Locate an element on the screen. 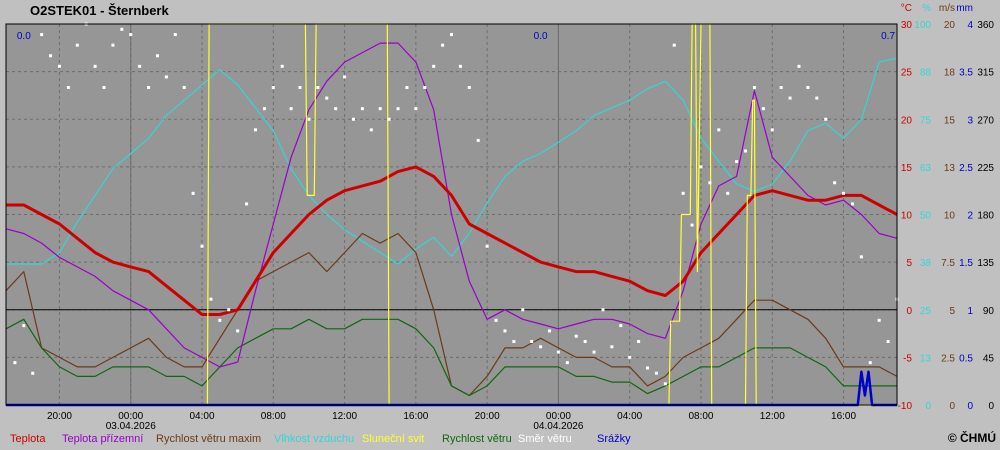 The width and height of the screenshot is (1000, 450). axis-tick-label: 360 is located at coordinates (985, 25).